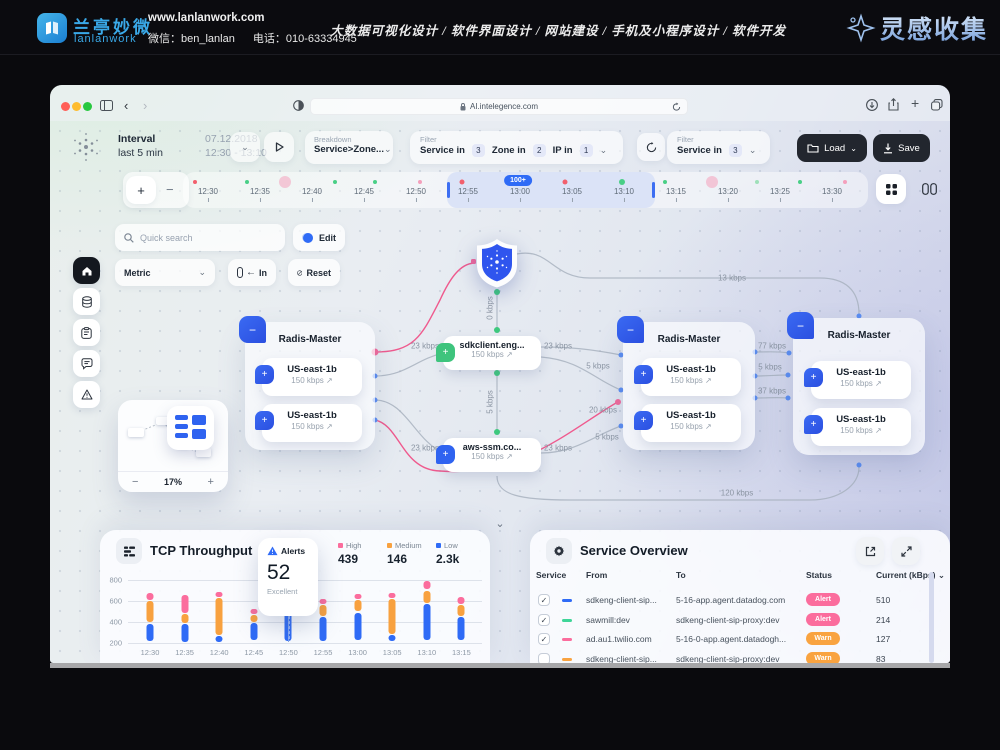 This screenshot has height=750, width=1000. I want to click on zoom-in-button: +, so click(141, 190).